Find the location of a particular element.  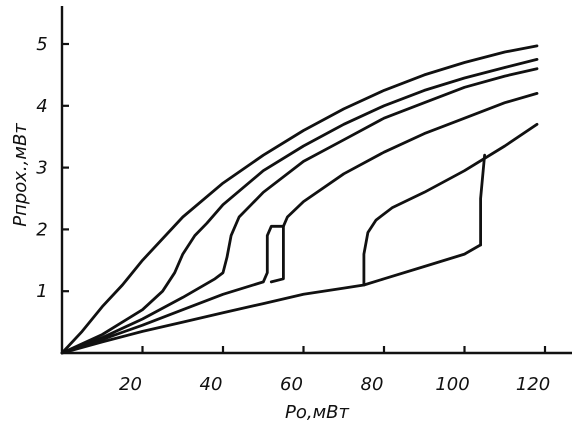

x-tick-label: 40 is located at coordinates (211, 384).